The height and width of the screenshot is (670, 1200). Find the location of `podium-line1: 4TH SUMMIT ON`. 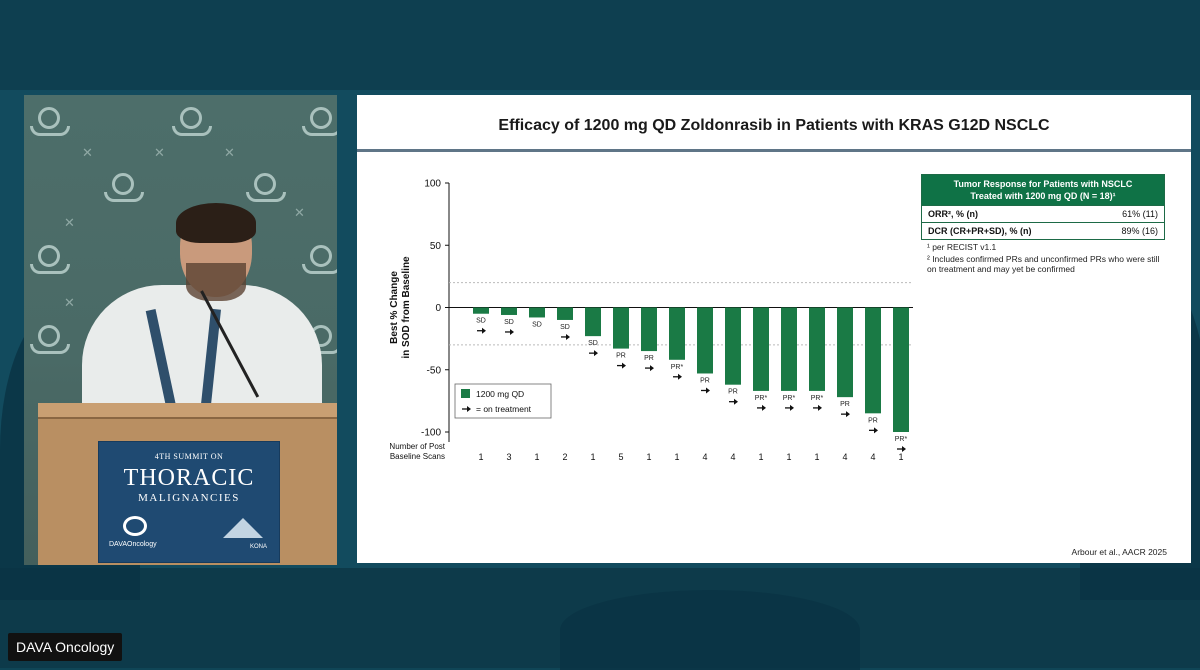

podium-line1: 4TH SUMMIT ON is located at coordinates (189, 456).